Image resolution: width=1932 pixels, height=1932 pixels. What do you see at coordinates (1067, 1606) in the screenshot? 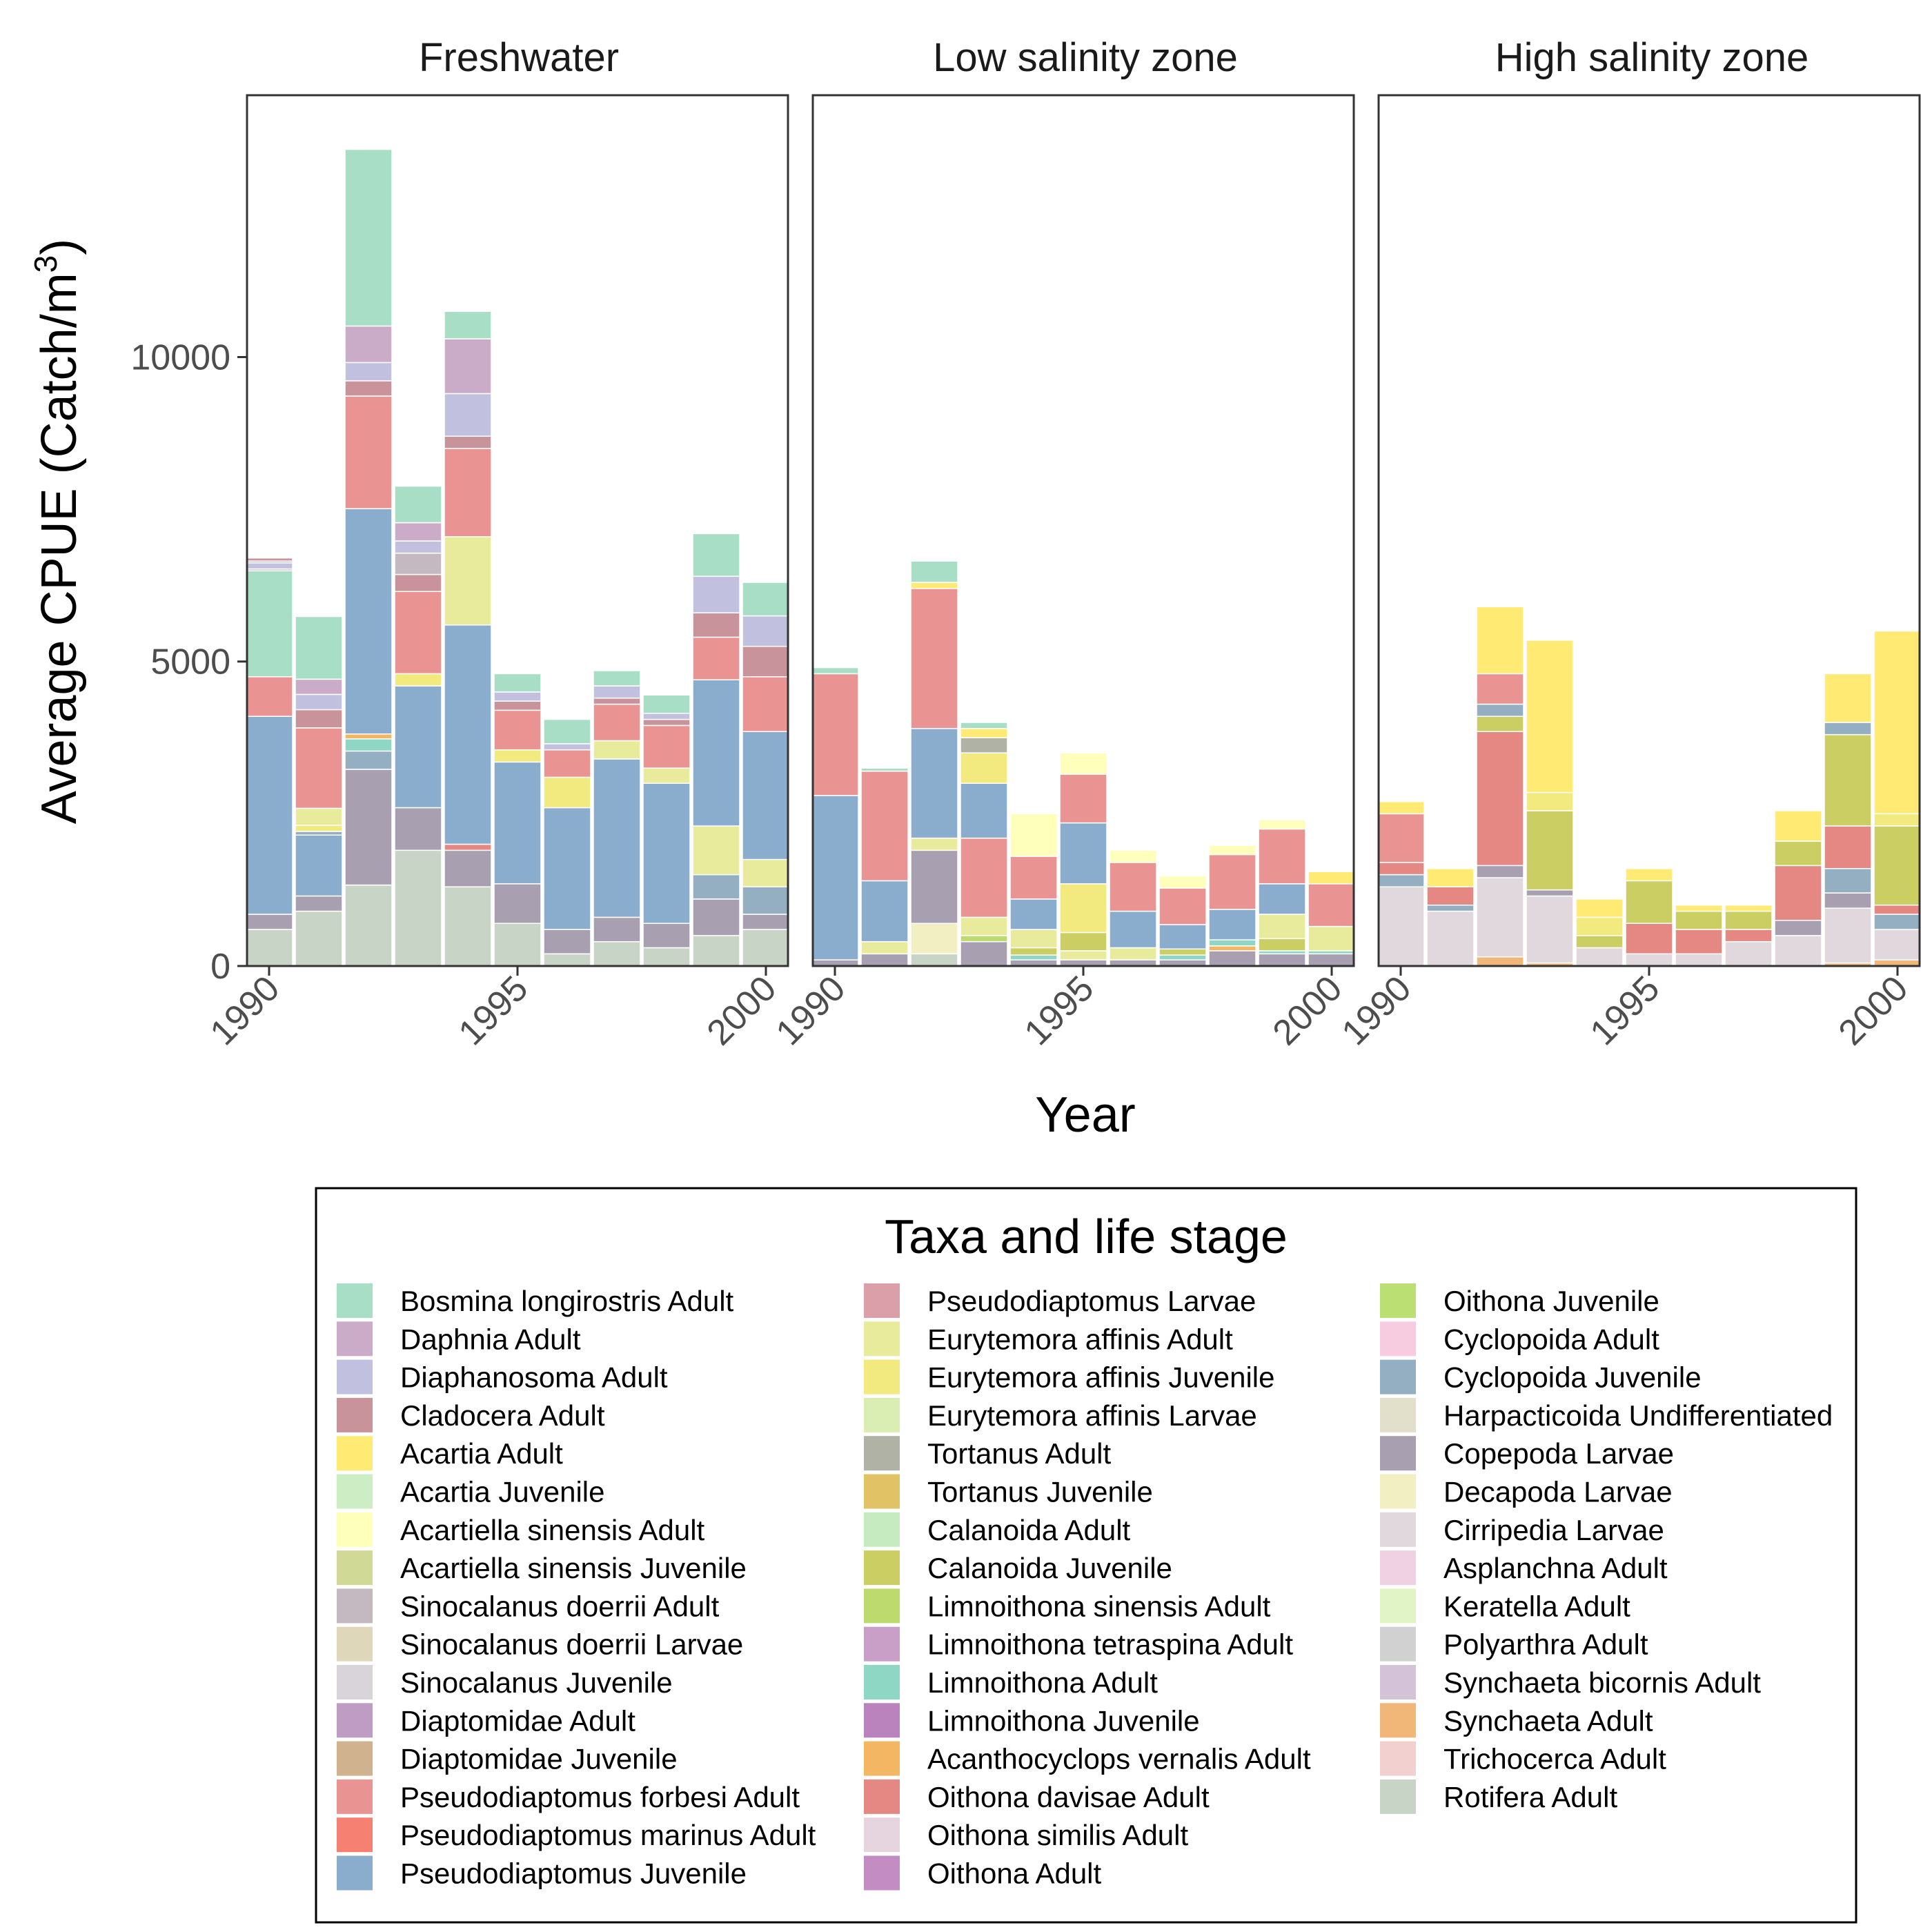
I see `legend-item: Limnoithona sinensis Adult` at bounding box center [1067, 1606].